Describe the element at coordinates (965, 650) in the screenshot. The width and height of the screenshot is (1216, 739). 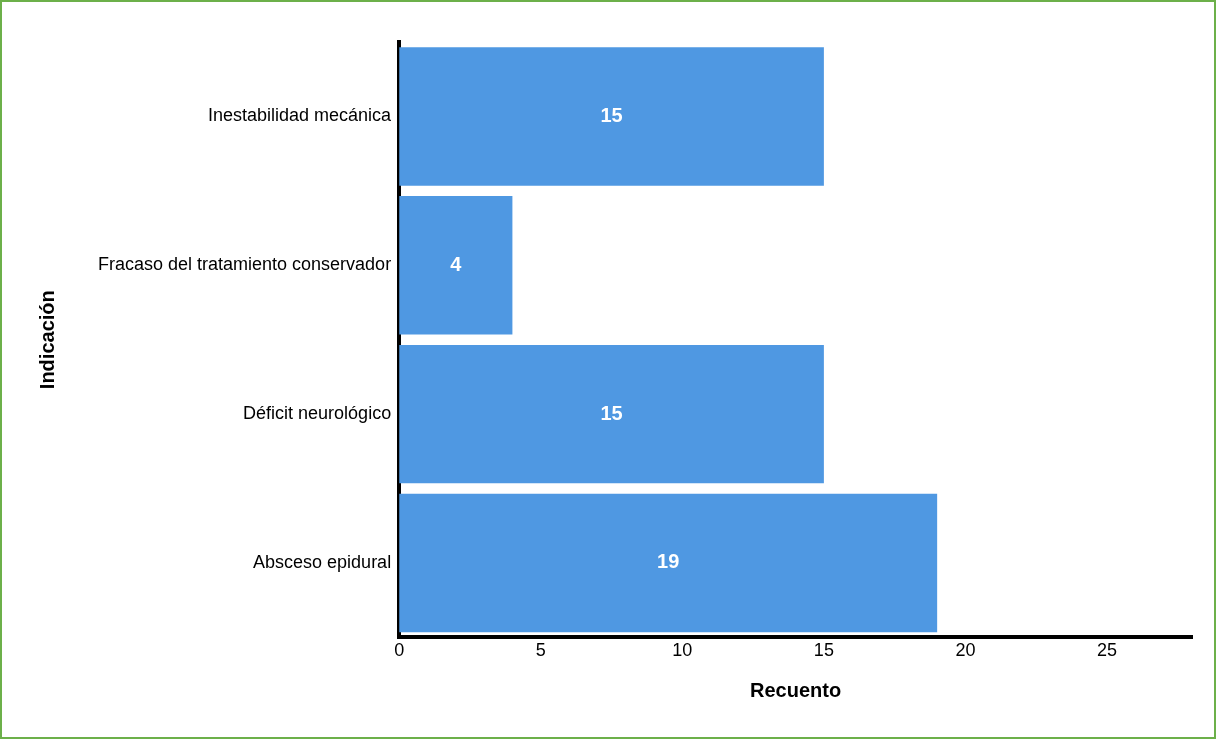
I see `x-tick-label: 20` at that location.